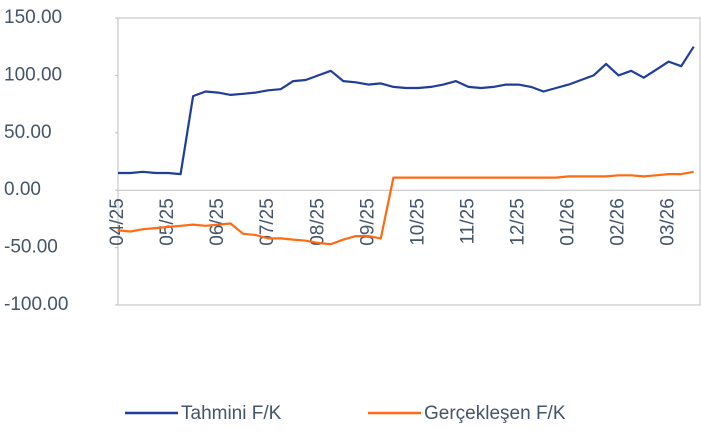 This screenshot has height=434, width=701. What do you see at coordinates (167, 222) in the screenshot?
I see `x-tick-label: 05/25` at bounding box center [167, 222].